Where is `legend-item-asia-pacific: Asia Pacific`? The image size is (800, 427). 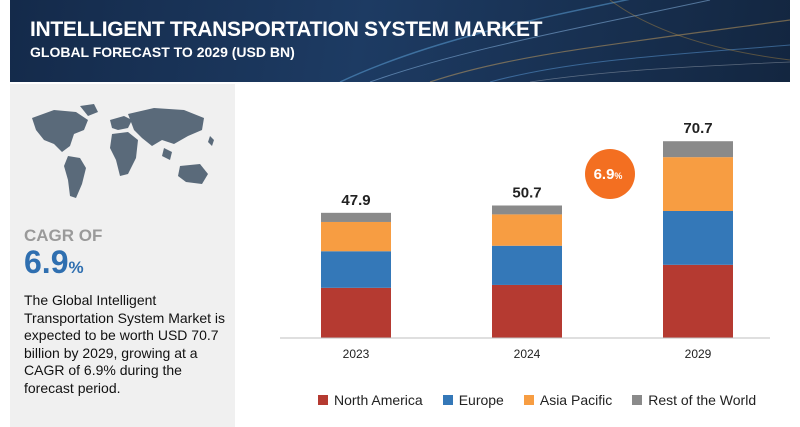
legend-item-asia-pacific: Asia Pacific is located at coordinates (568, 400).